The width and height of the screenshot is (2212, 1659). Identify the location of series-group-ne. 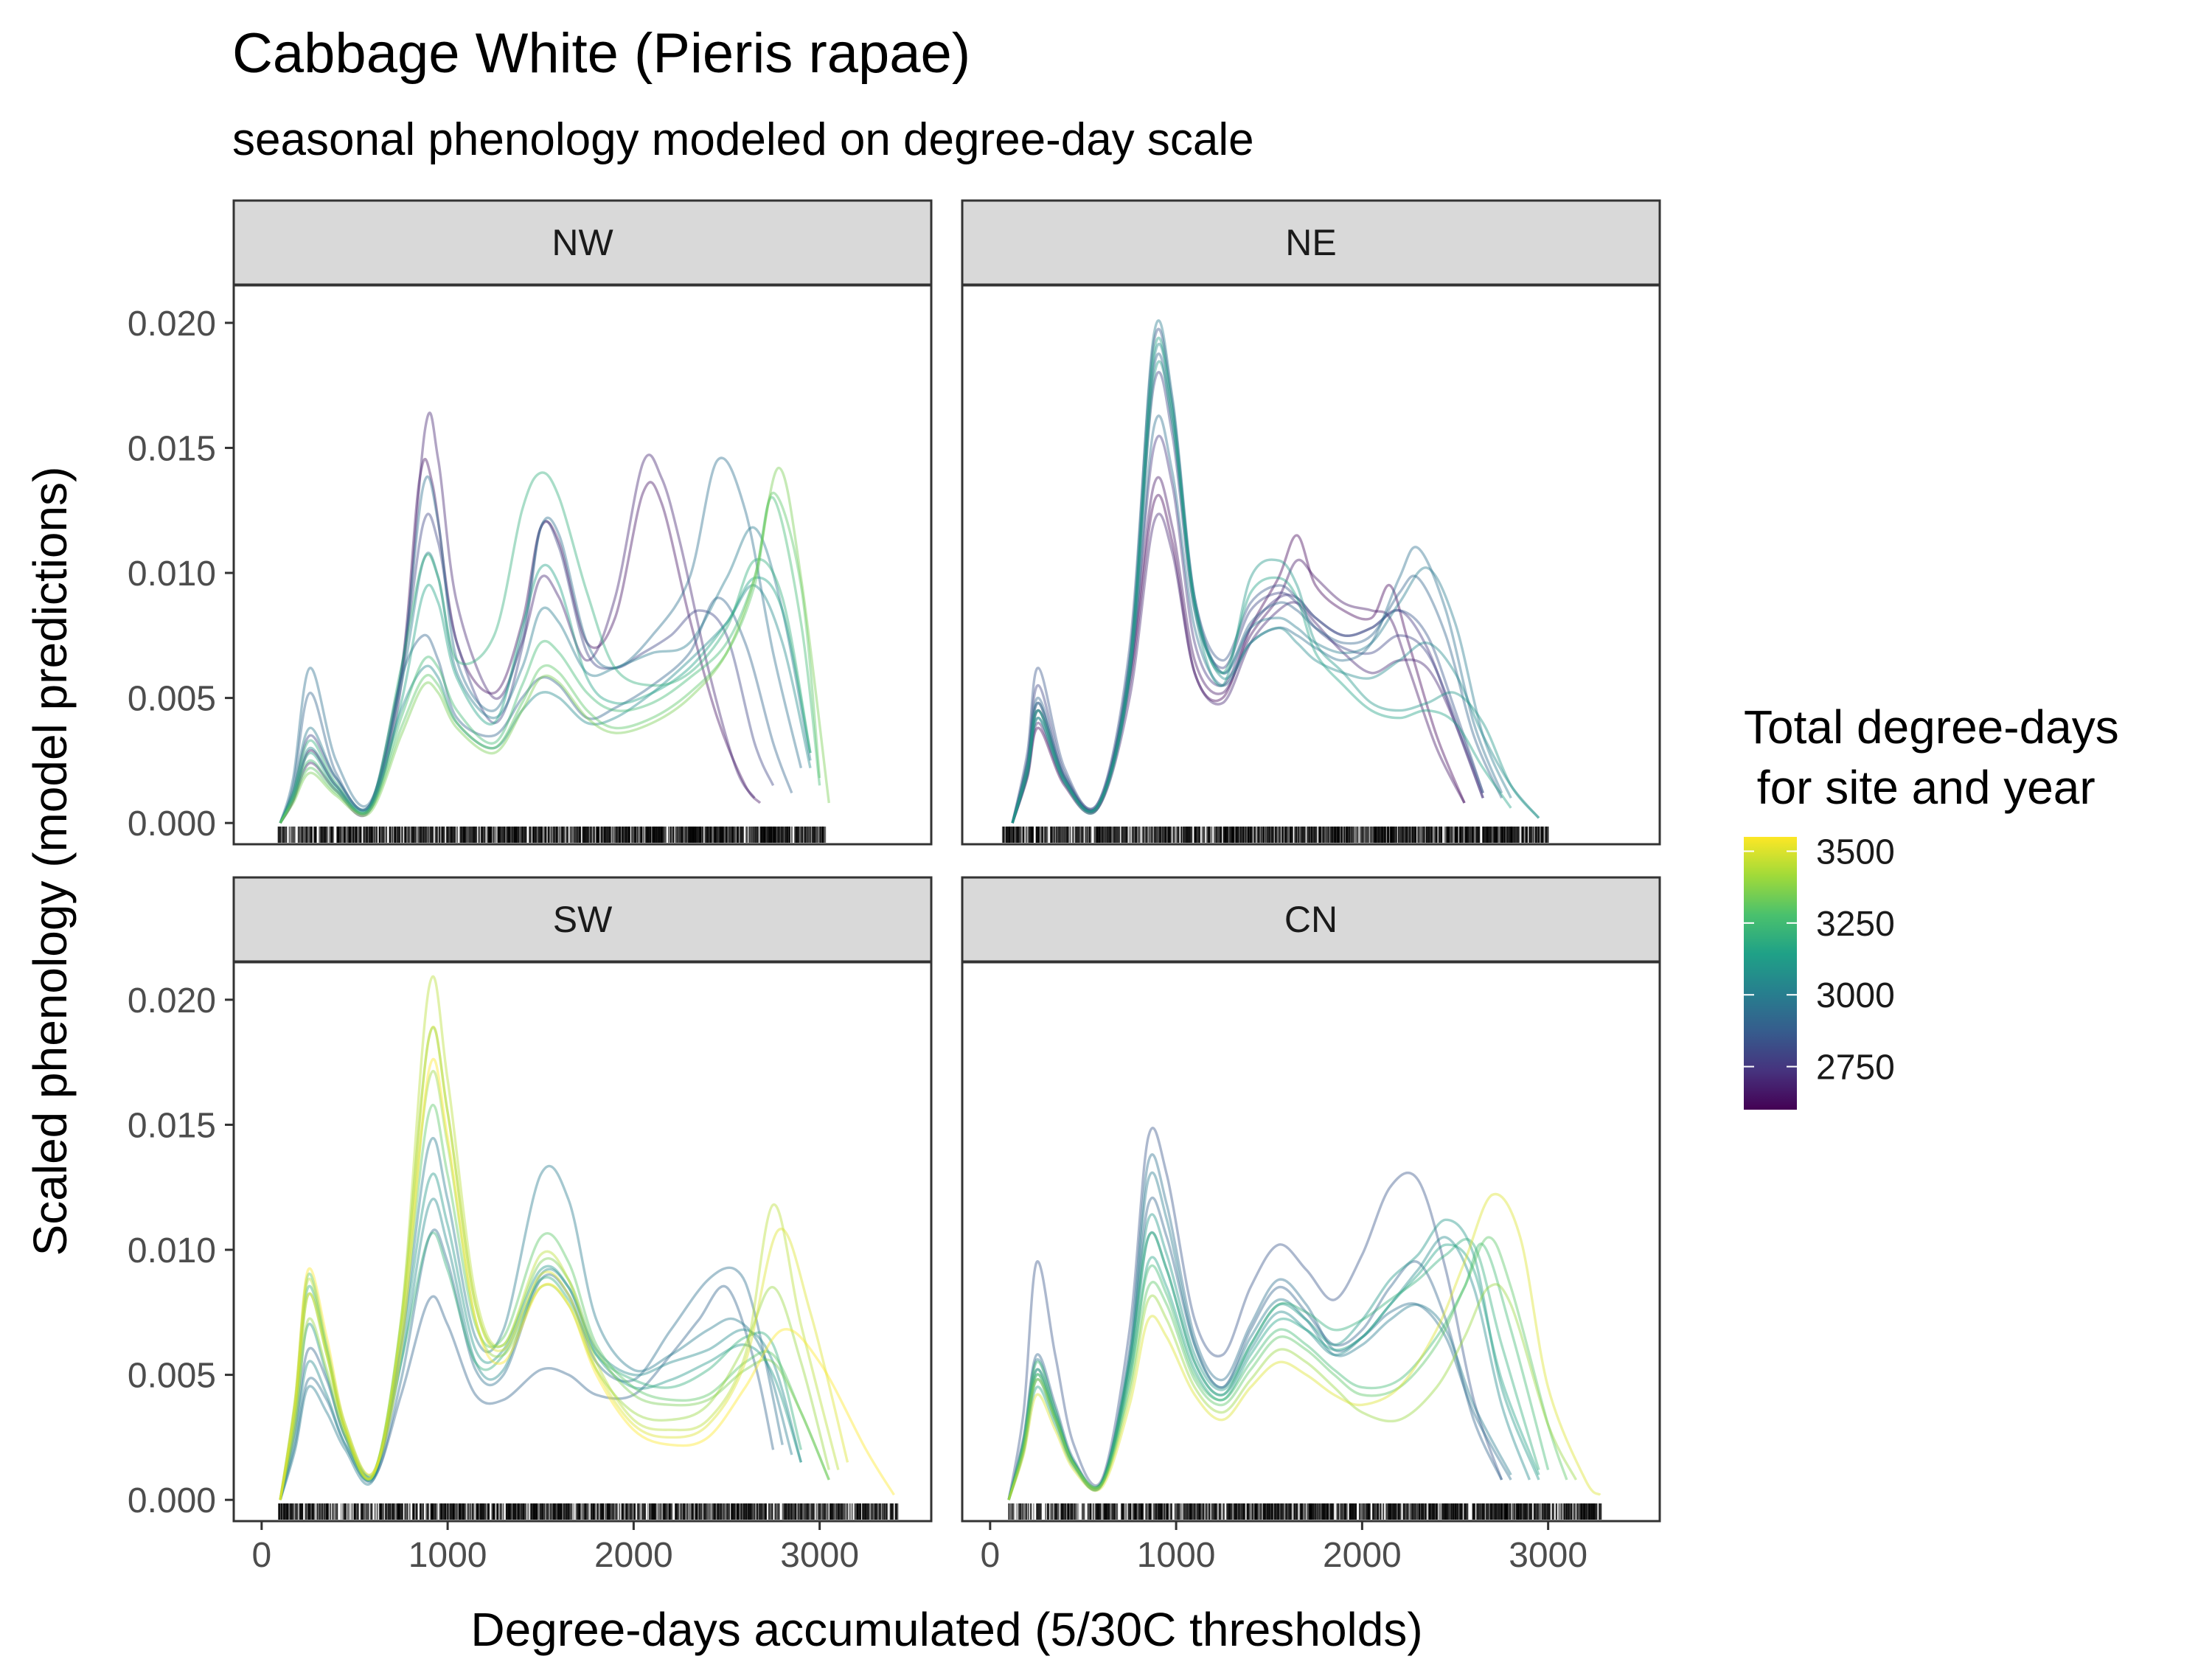
(1275, 581).